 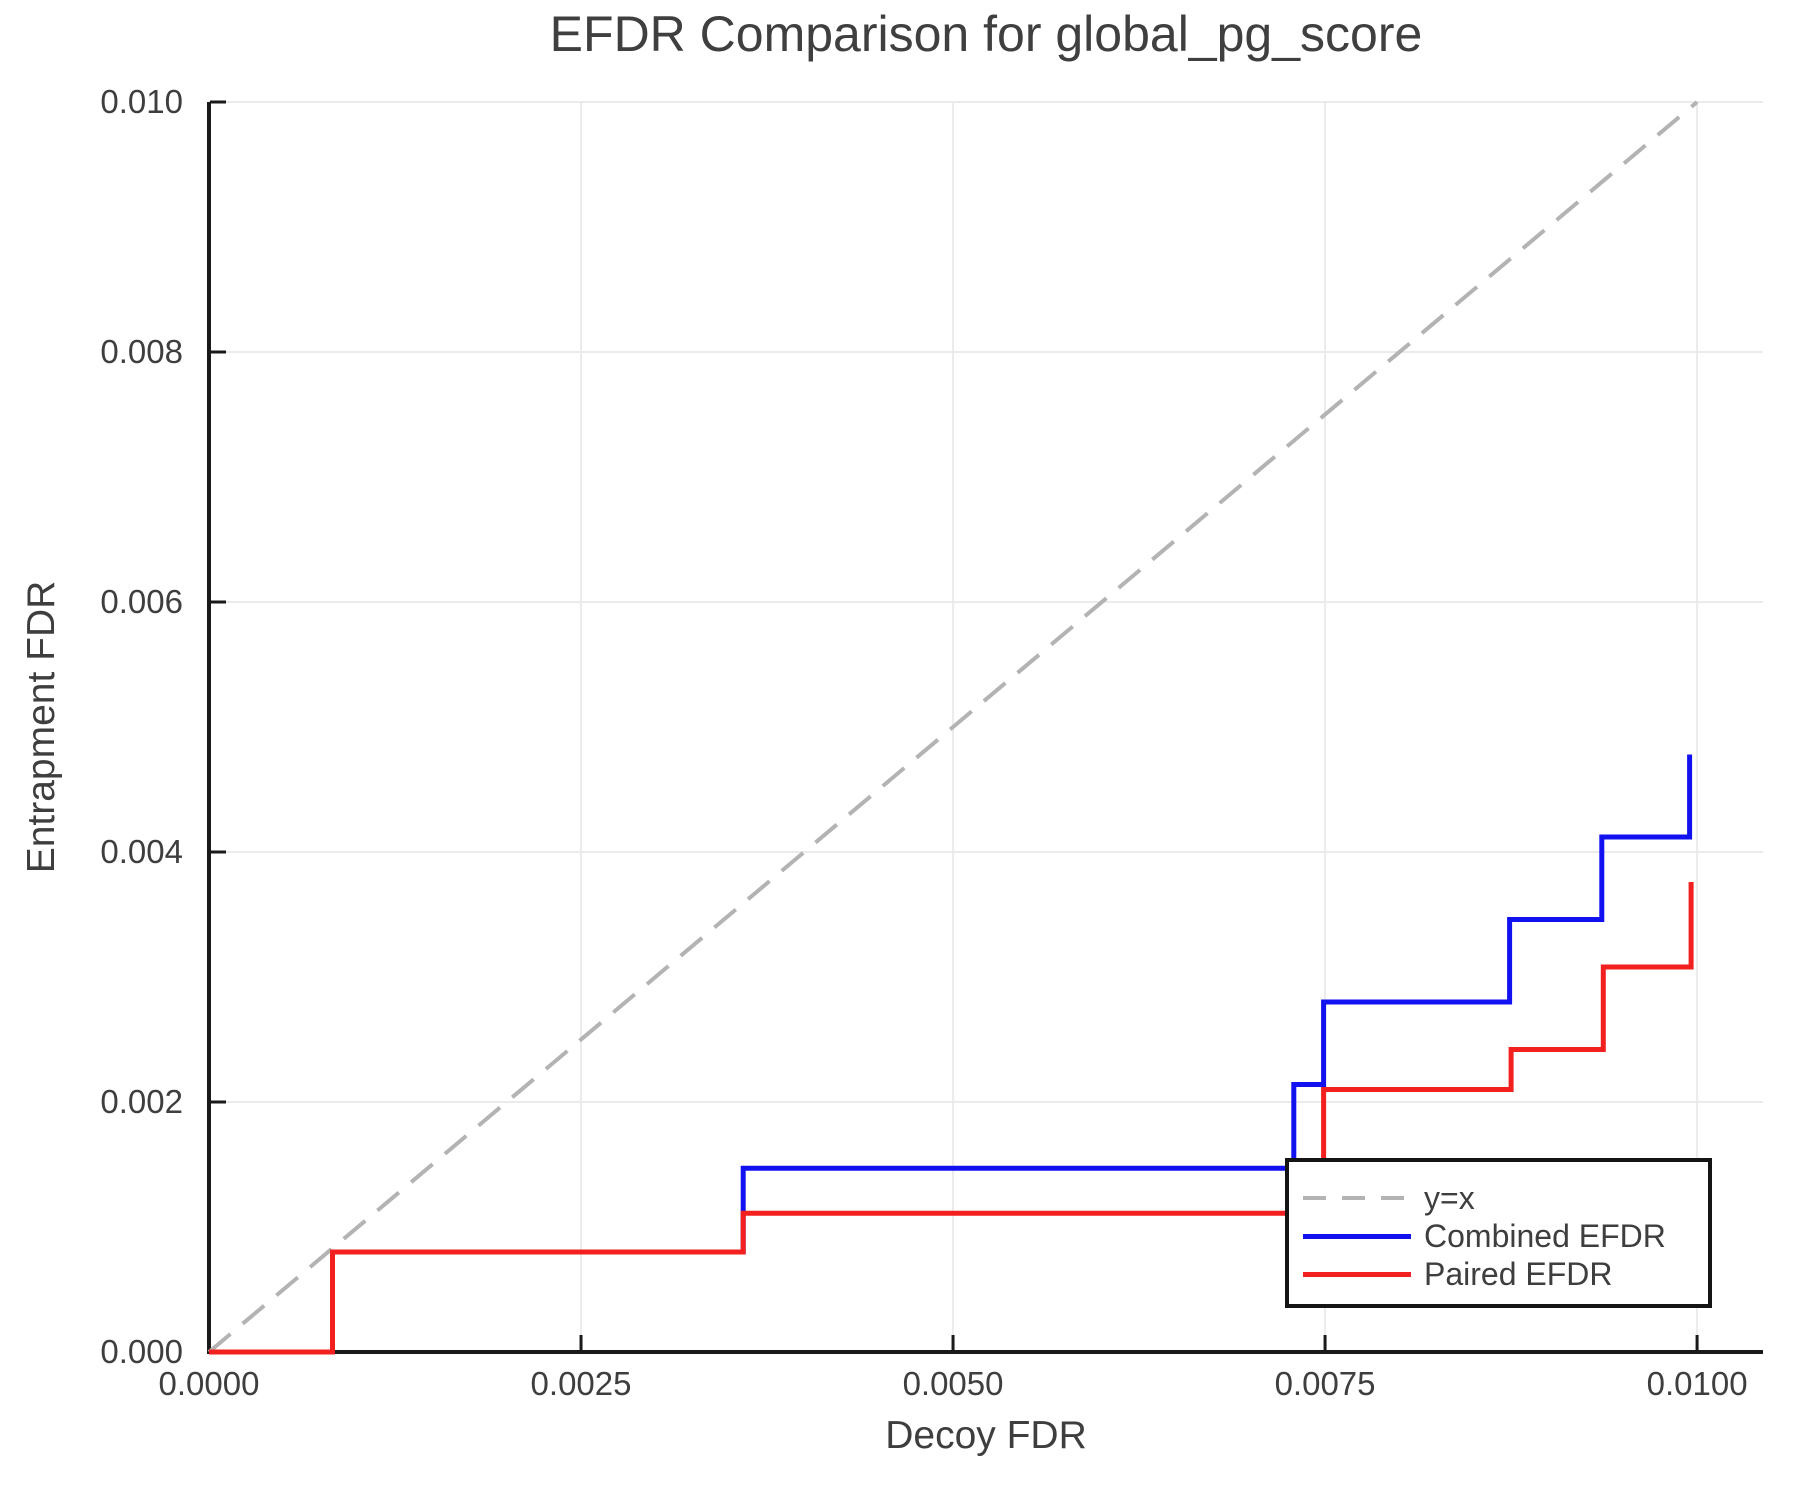 I want to click on y-tick-label: 0.000, so click(x=141, y=1351).